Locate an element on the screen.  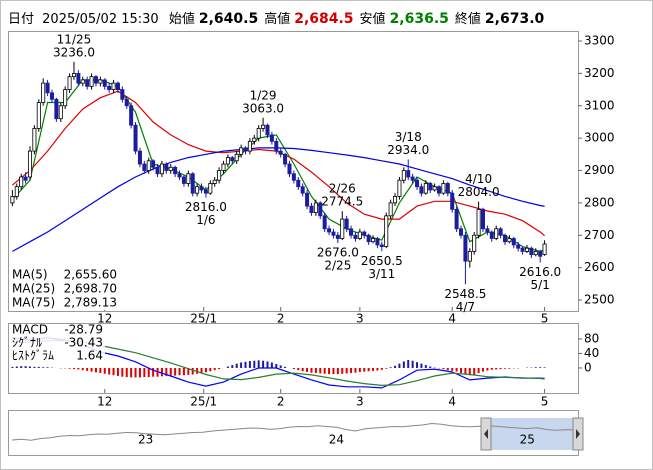
y-tick-label: 2500 is located at coordinates (599, 299).